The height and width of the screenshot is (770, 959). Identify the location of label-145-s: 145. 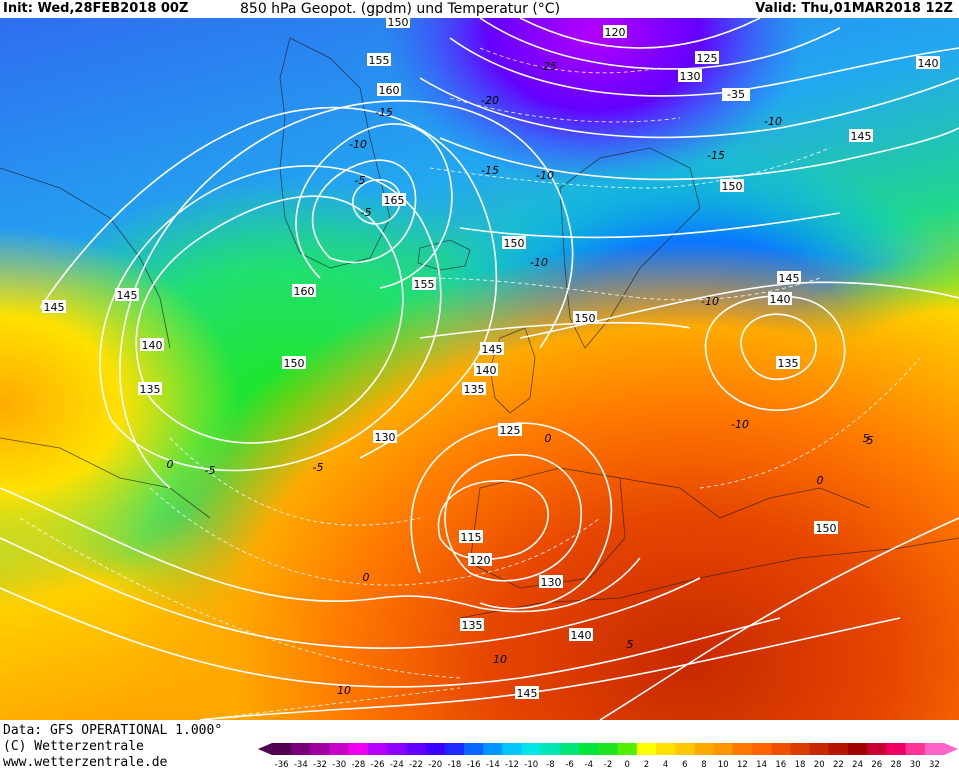
(527, 693).